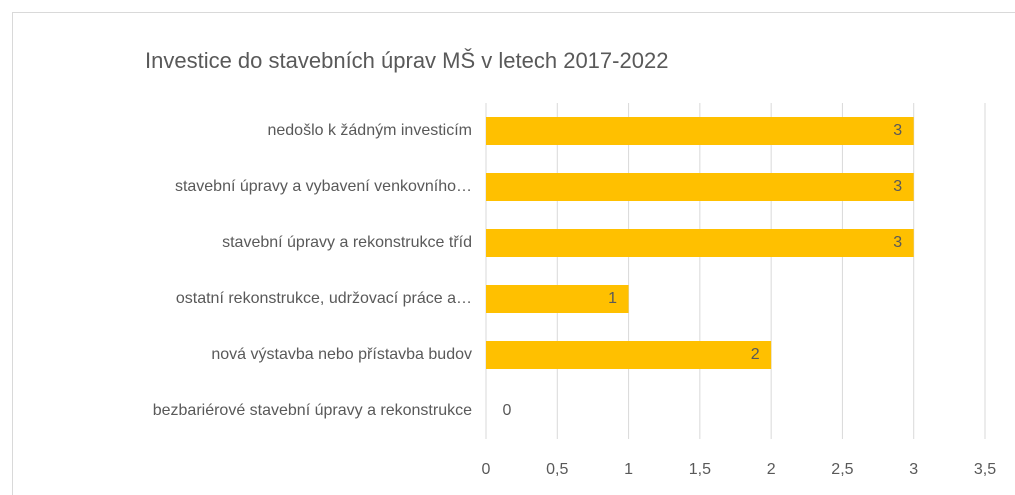 The height and width of the screenshot is (495, 1015). Describe the element at coordinates (369, 130) in the screenshot. I see `y-tick-label: nedošlo k žádným investicím` at that location.